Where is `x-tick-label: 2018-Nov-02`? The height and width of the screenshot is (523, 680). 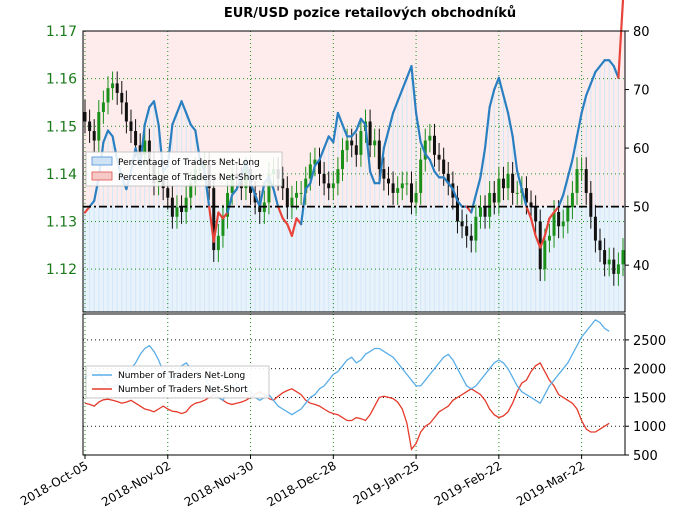
x-tick-label: 2018-Nov-02 is located at coordinates (136, 483).